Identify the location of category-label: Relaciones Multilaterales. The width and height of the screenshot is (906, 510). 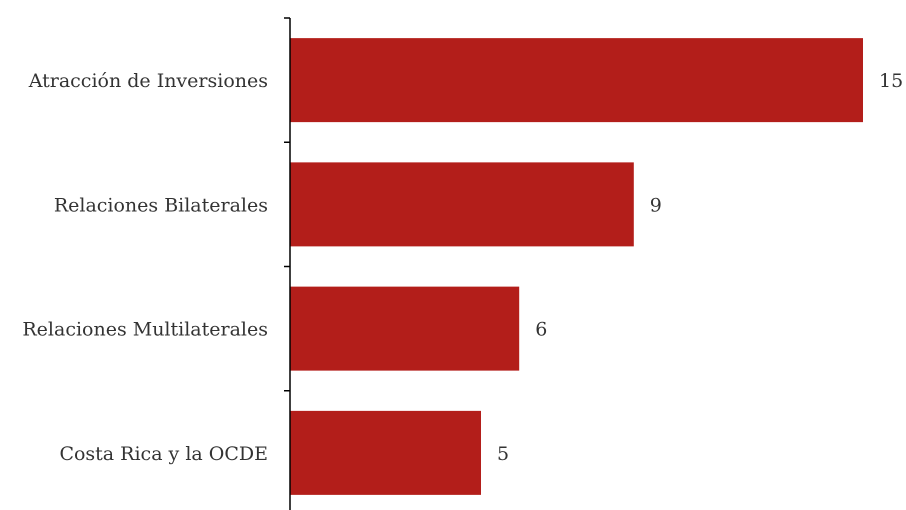
(145, 330).